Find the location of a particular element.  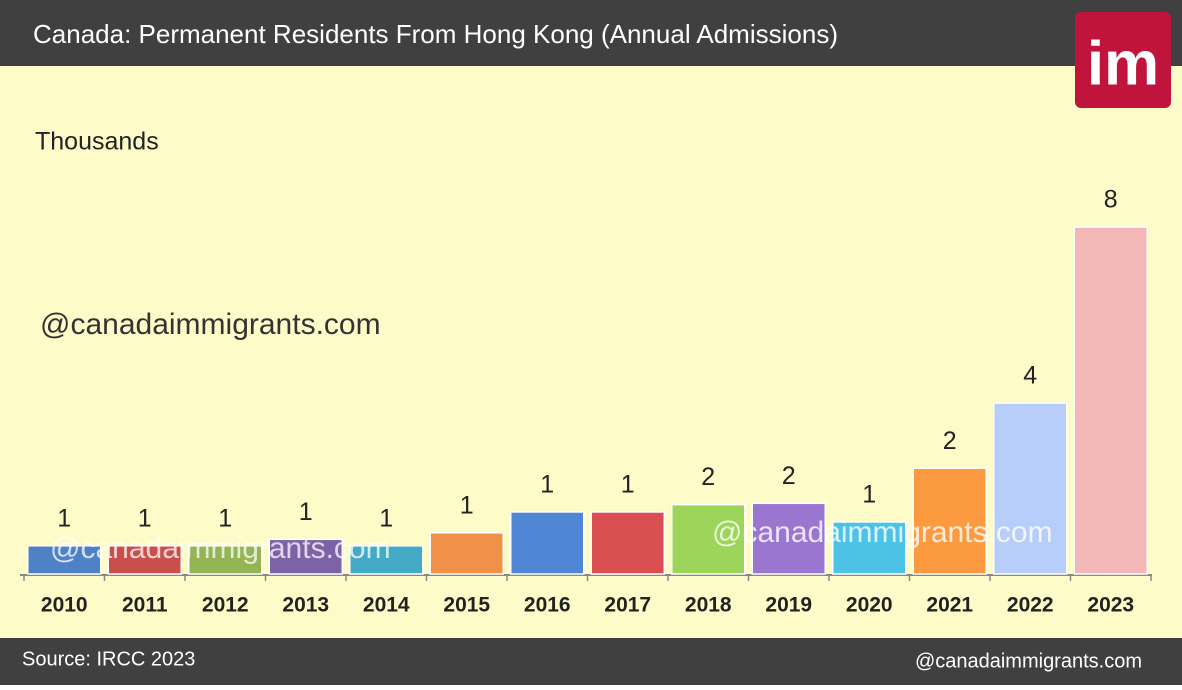

value-label: 4 is located at coordinates (1030, 376).